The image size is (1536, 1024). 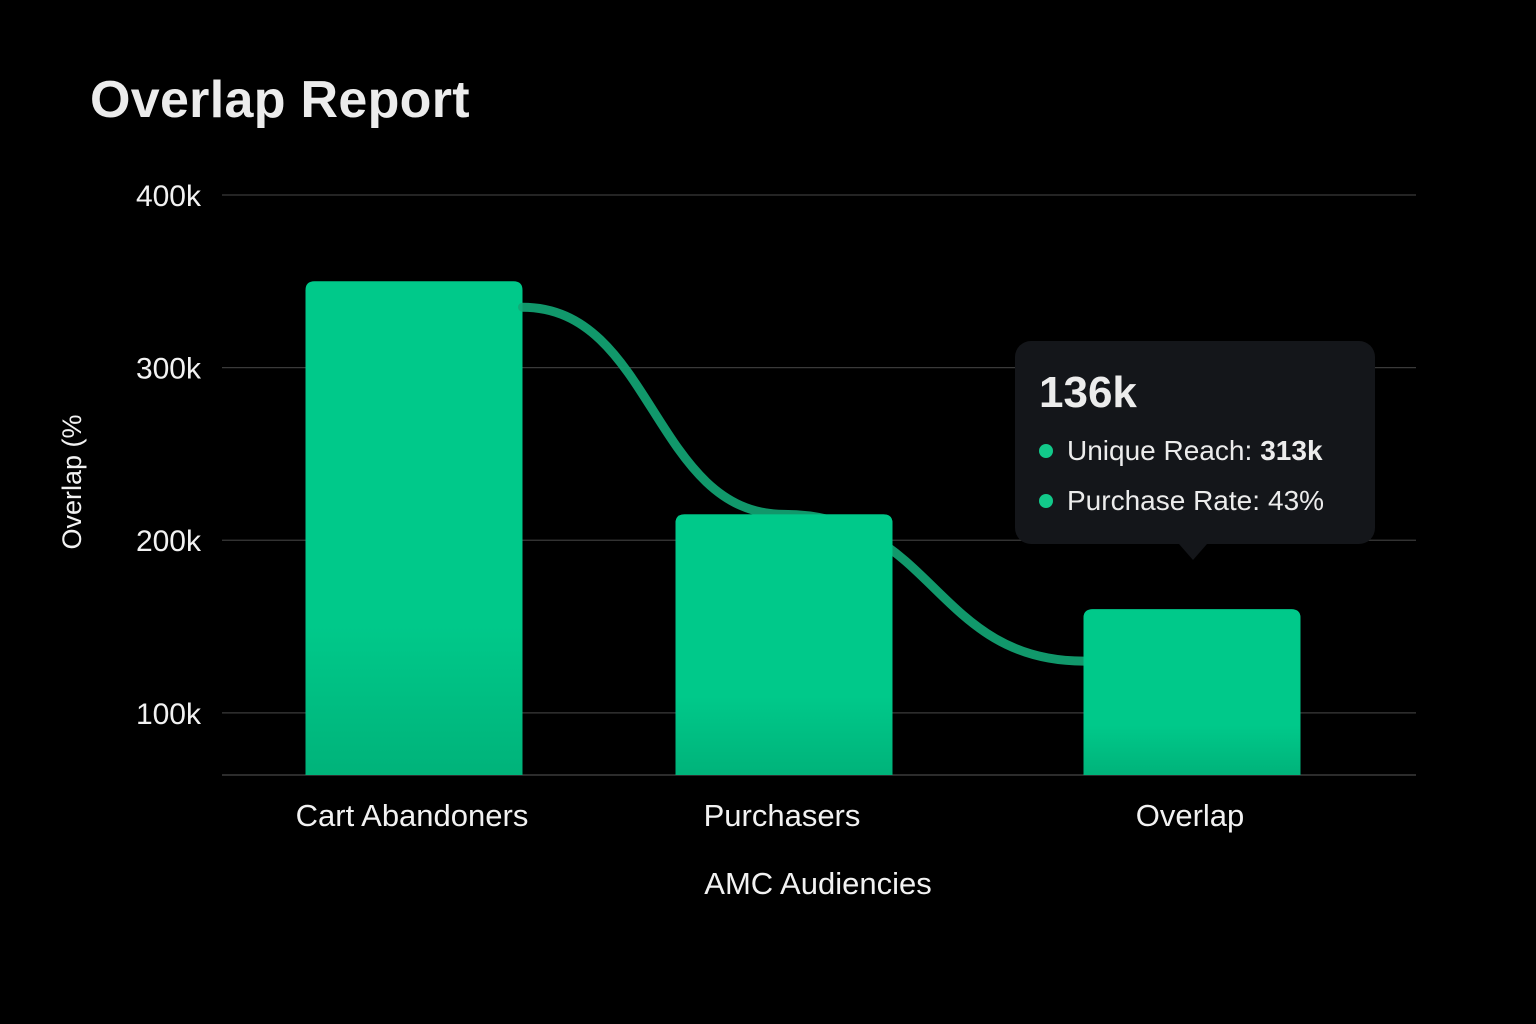 What do you see at coordinates (1088, 392) in the screenshot?
I see `tooltip-value: 136k` at bounding box center [1088, 392].